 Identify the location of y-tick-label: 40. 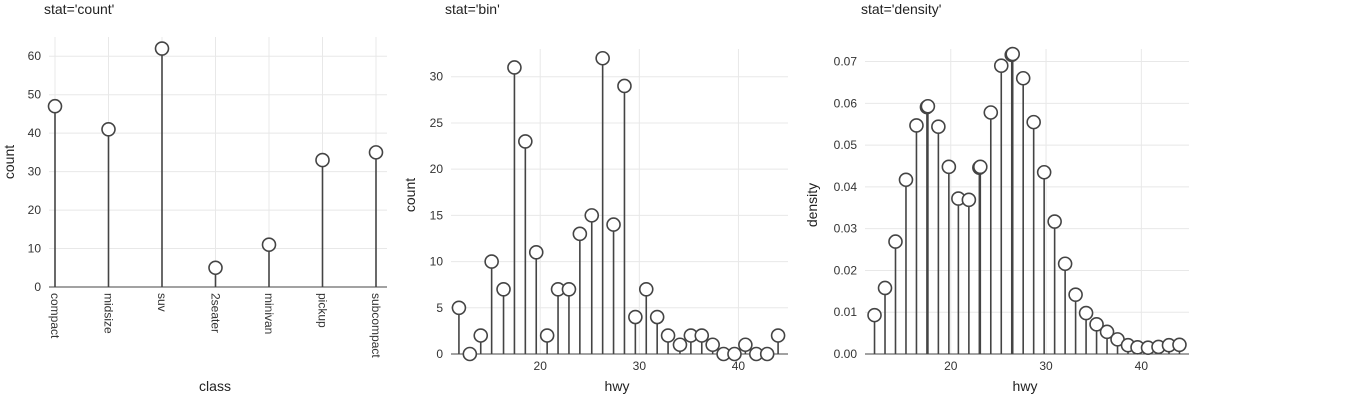
(35, 133).